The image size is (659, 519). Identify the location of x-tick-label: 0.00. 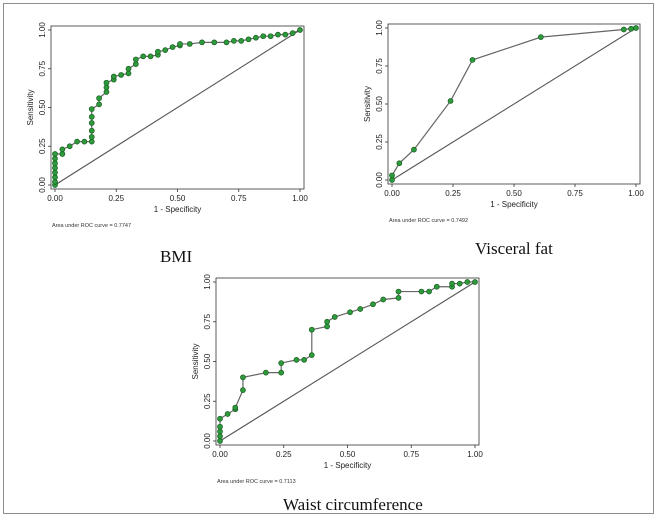
(55, 198).